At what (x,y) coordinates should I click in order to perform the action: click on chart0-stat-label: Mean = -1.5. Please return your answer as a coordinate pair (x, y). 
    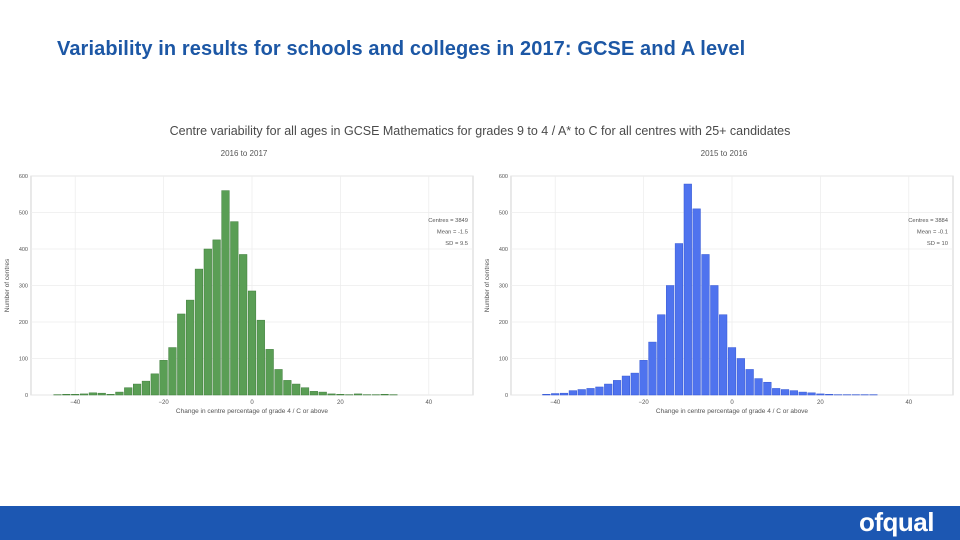
    Looking at the image, I should click on (452, 233).